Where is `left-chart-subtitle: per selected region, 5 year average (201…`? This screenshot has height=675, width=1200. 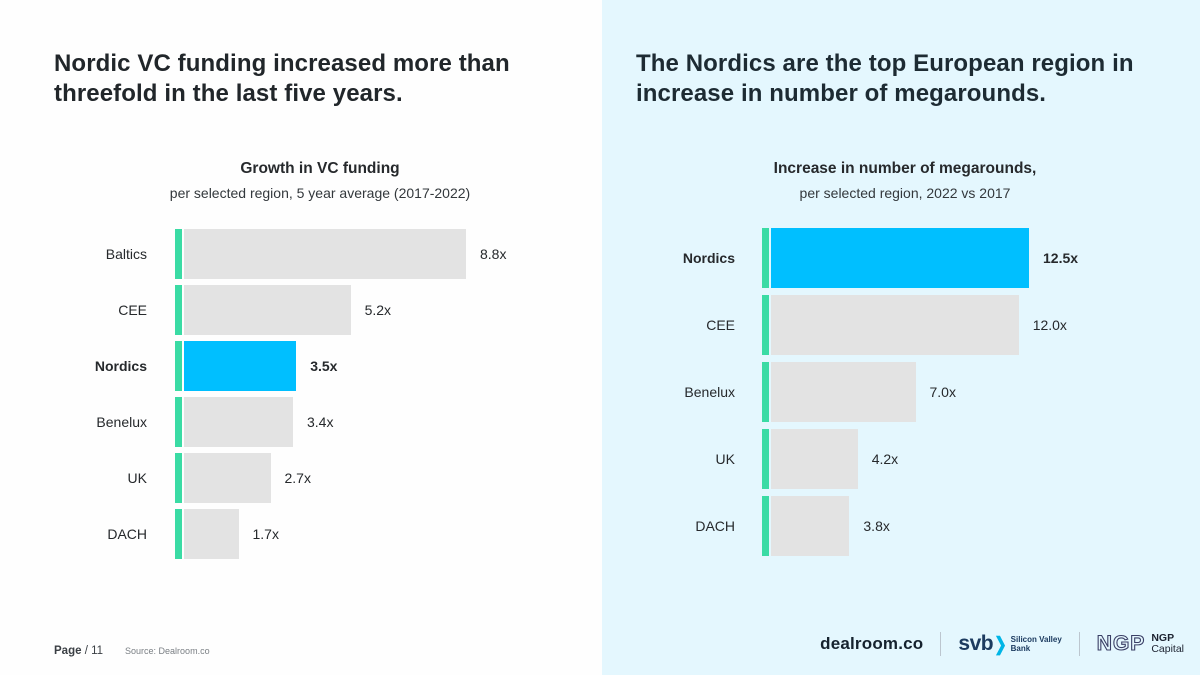
left-chart-subtitle: per selected region, 5 year average (201… is located at coordinates (320, 193).